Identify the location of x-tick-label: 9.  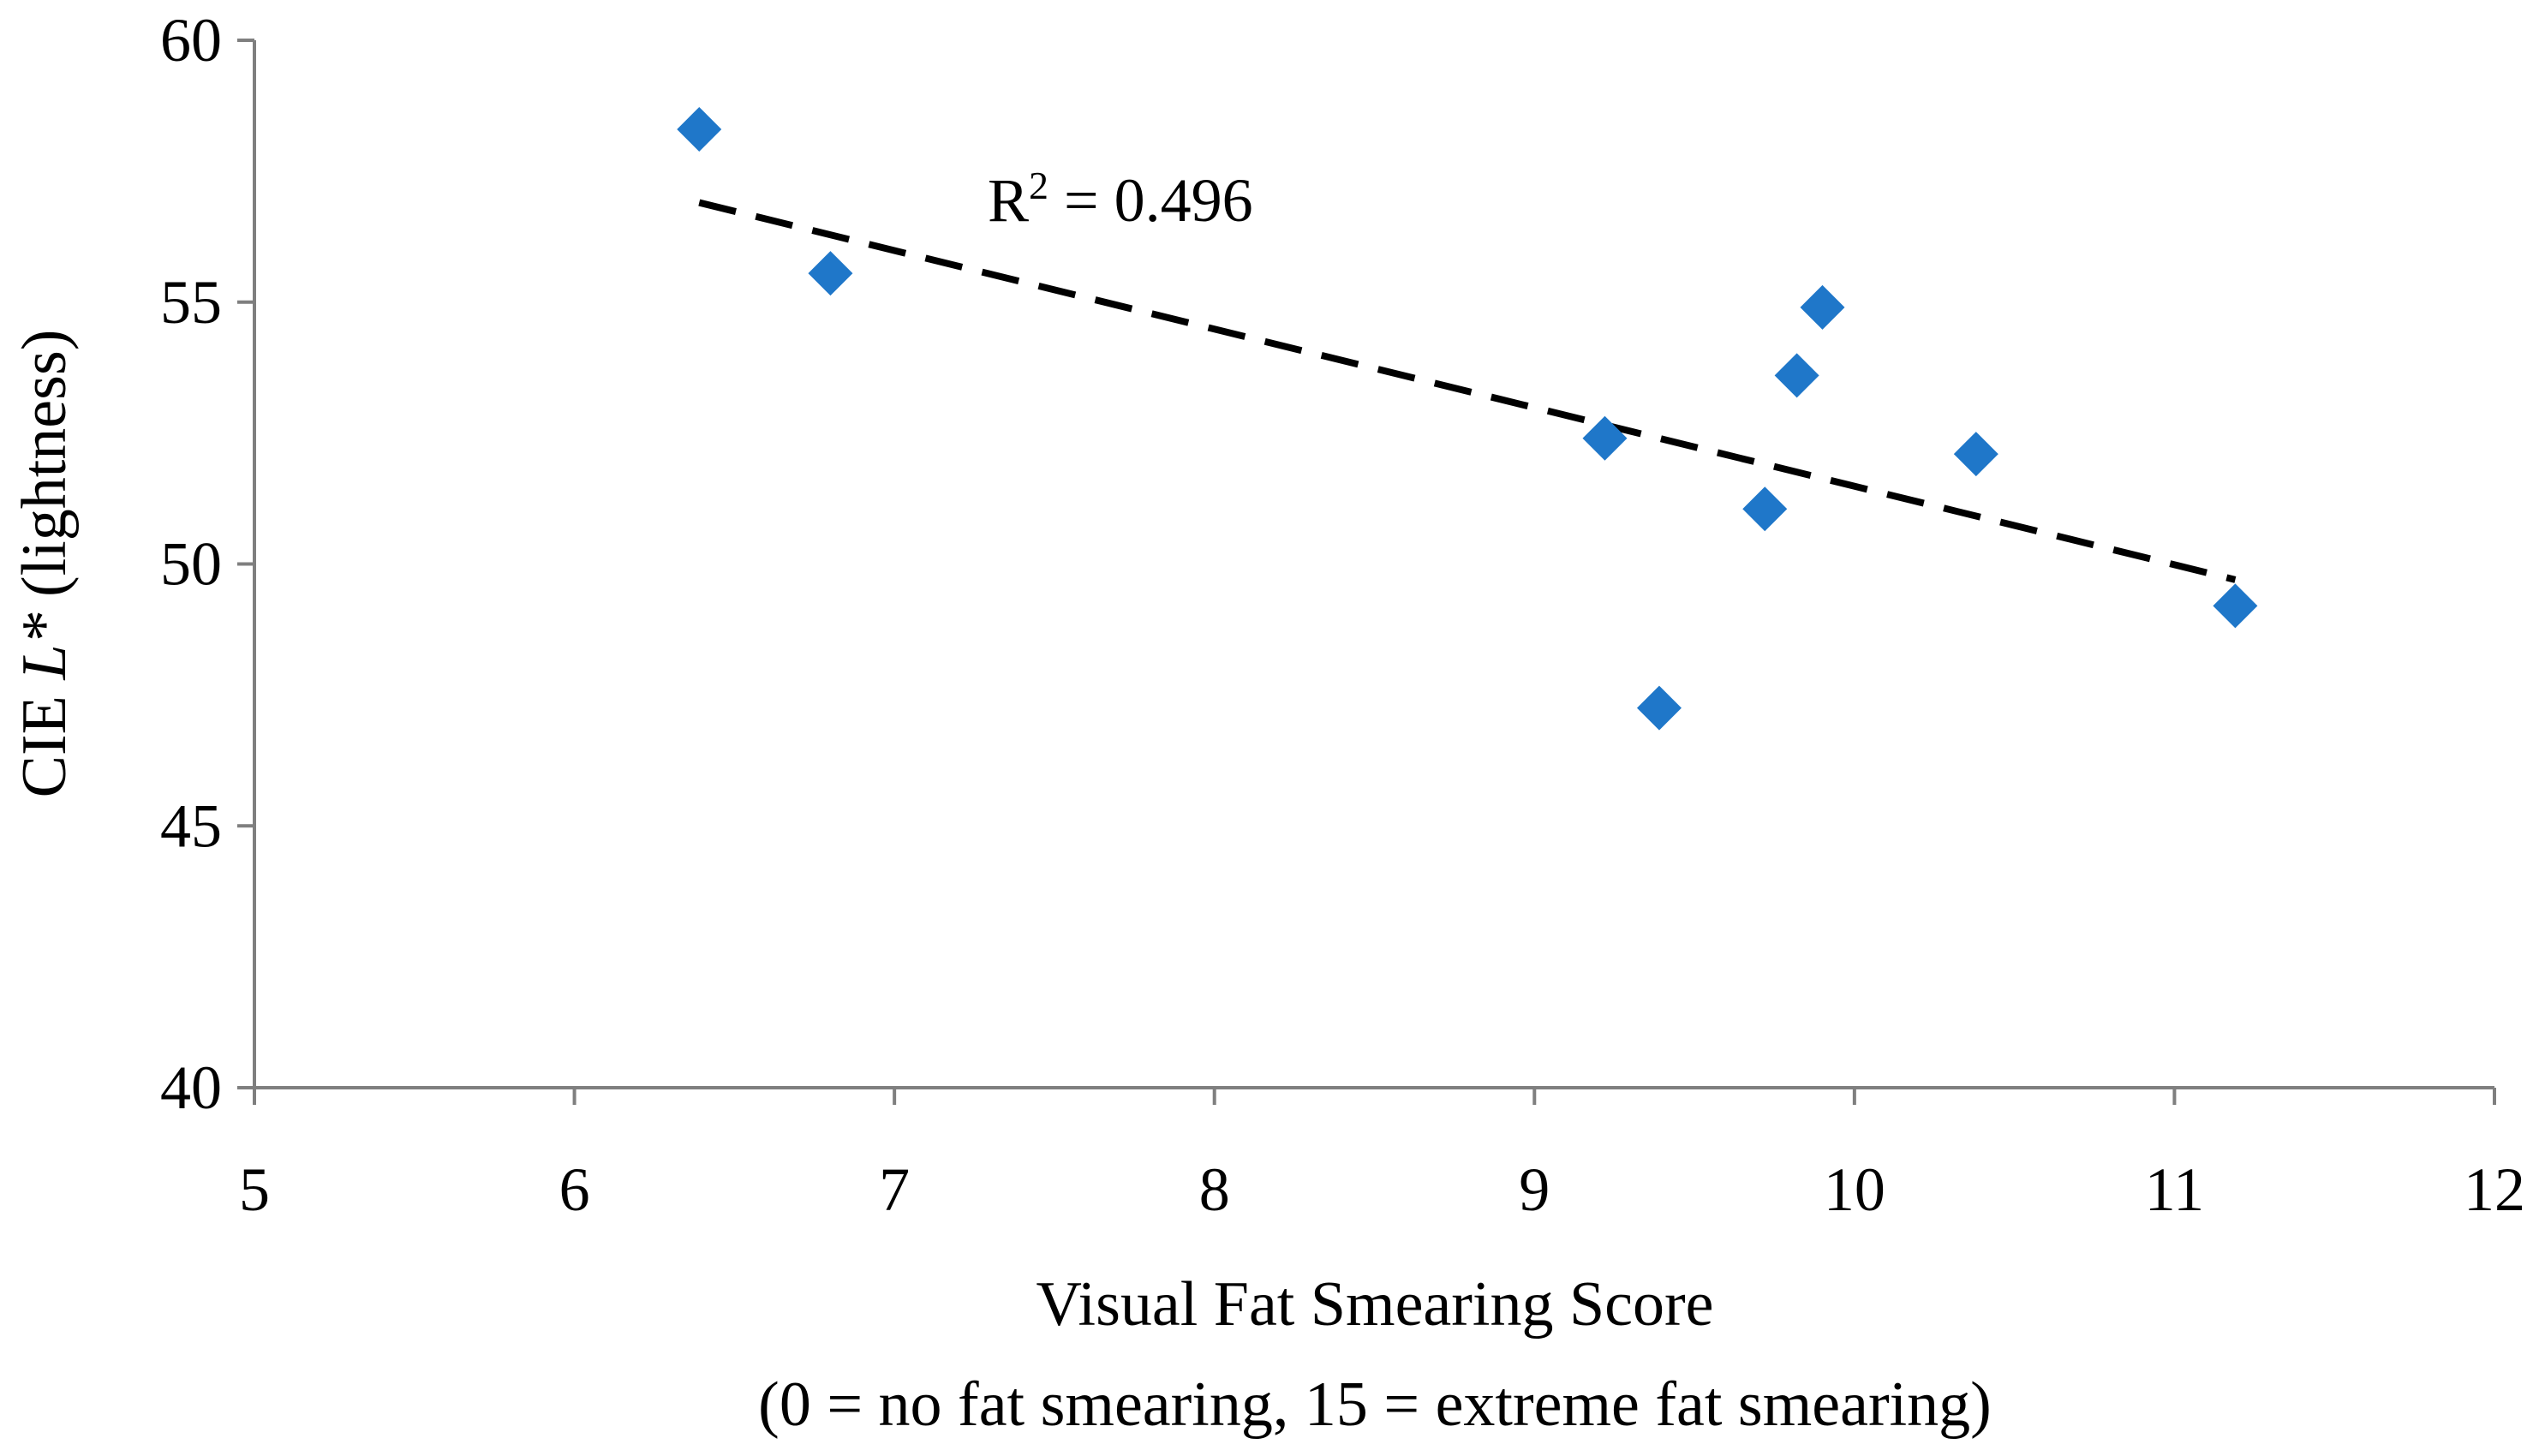
(1534, 1189).